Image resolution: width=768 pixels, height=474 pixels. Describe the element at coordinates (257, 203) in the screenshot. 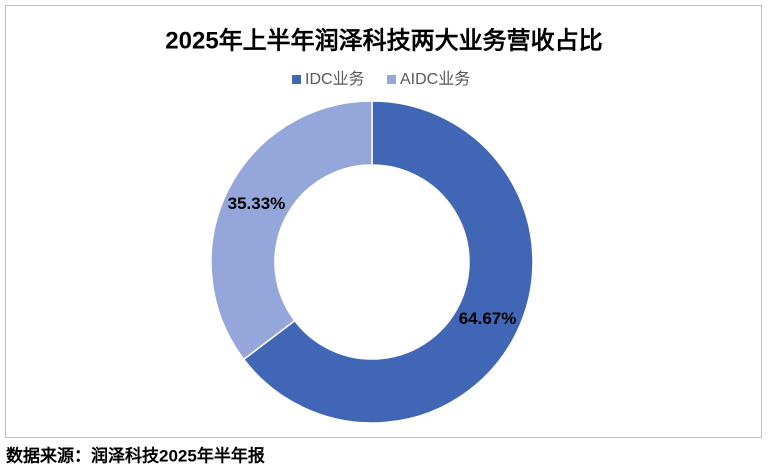

I see `data-label: 35.33%` at that location.